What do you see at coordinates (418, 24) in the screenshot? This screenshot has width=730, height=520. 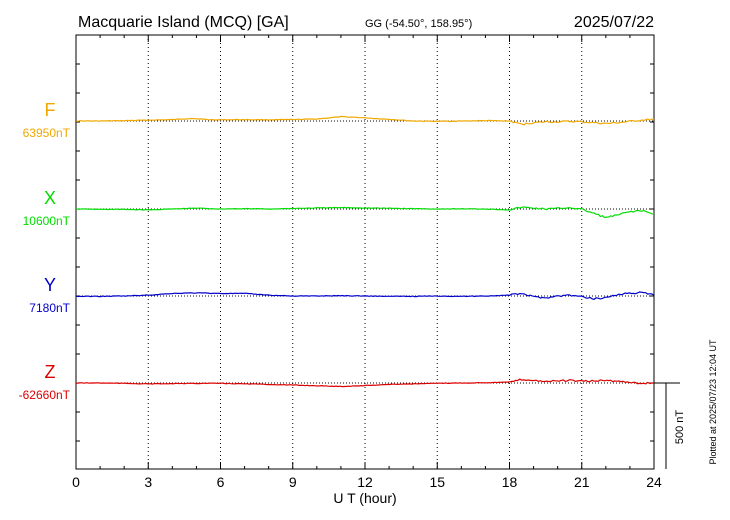 I see `station-coordinates: GG (-54.50°, 158.95°)` at bounding box center [418, 24].